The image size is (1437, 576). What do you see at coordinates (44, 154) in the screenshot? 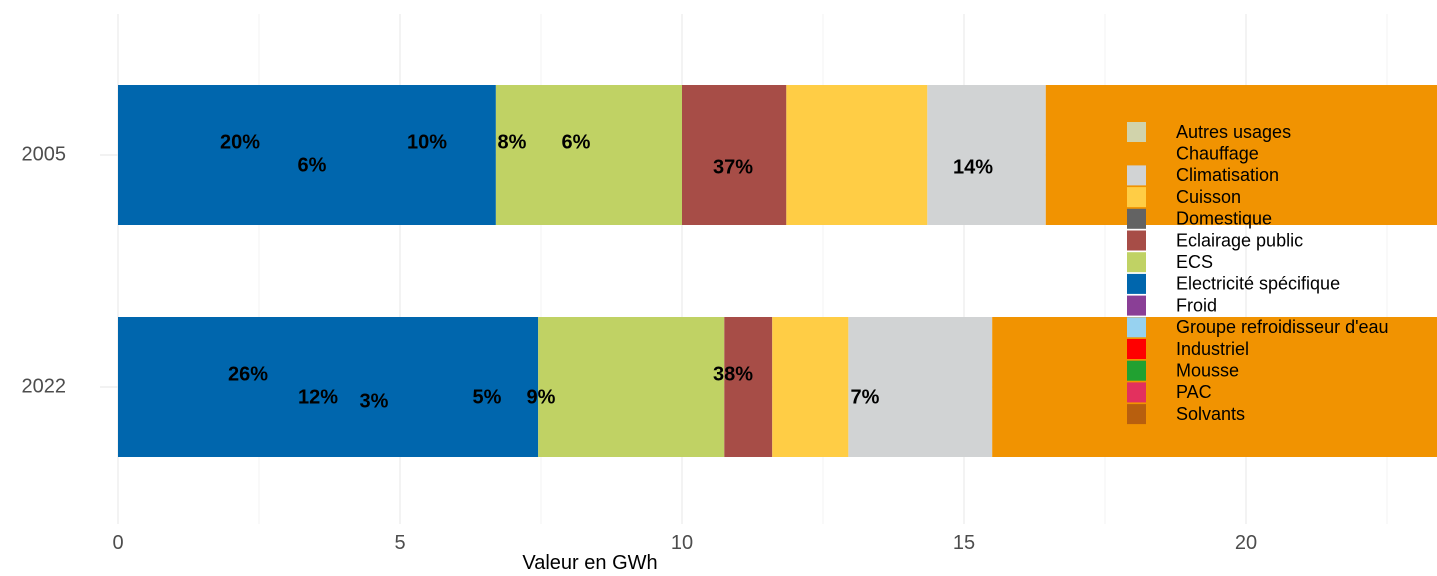
I see `y-tick-label: 2005` at bounding box center [44, 154].